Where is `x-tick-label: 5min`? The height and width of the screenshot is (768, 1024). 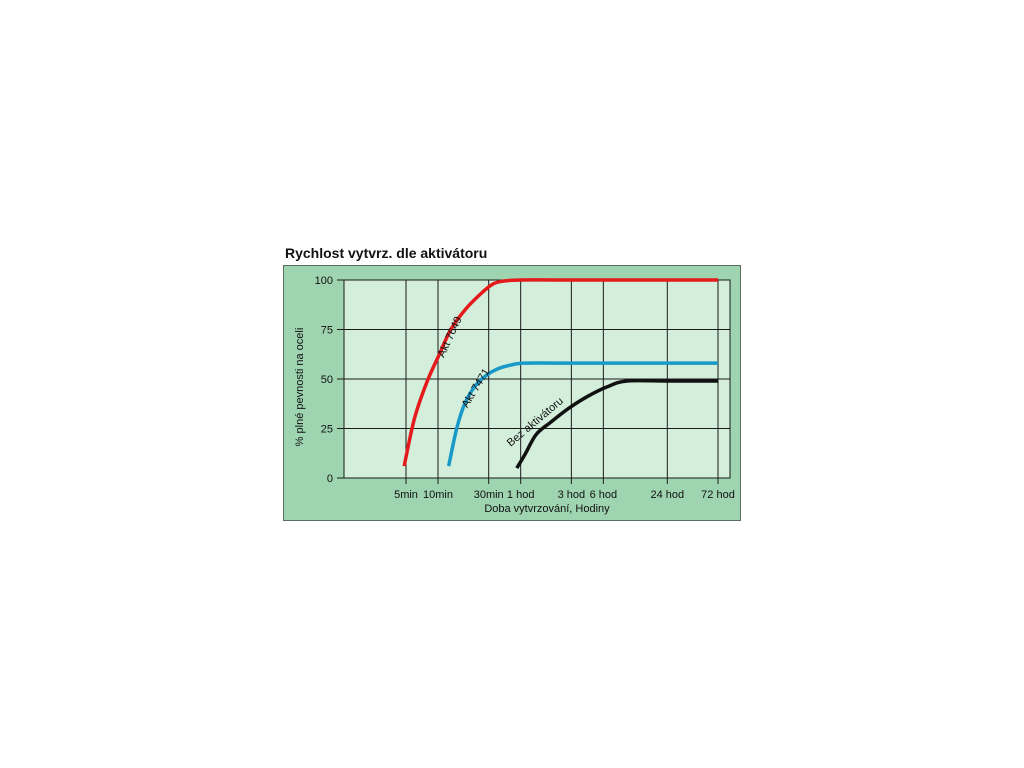
x-tick-label: 5min is located at coordinates (406, 495).